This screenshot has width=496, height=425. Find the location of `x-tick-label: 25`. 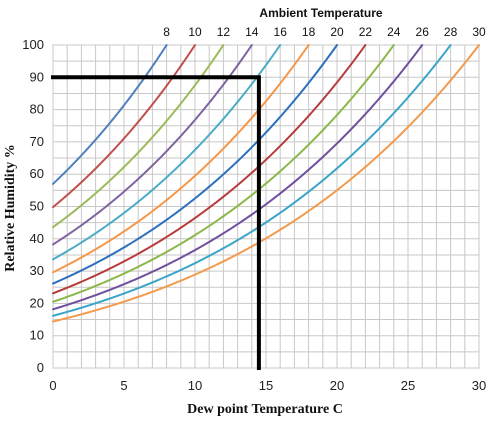

x-tick-label: 25 is located at coordinates (408, 385).